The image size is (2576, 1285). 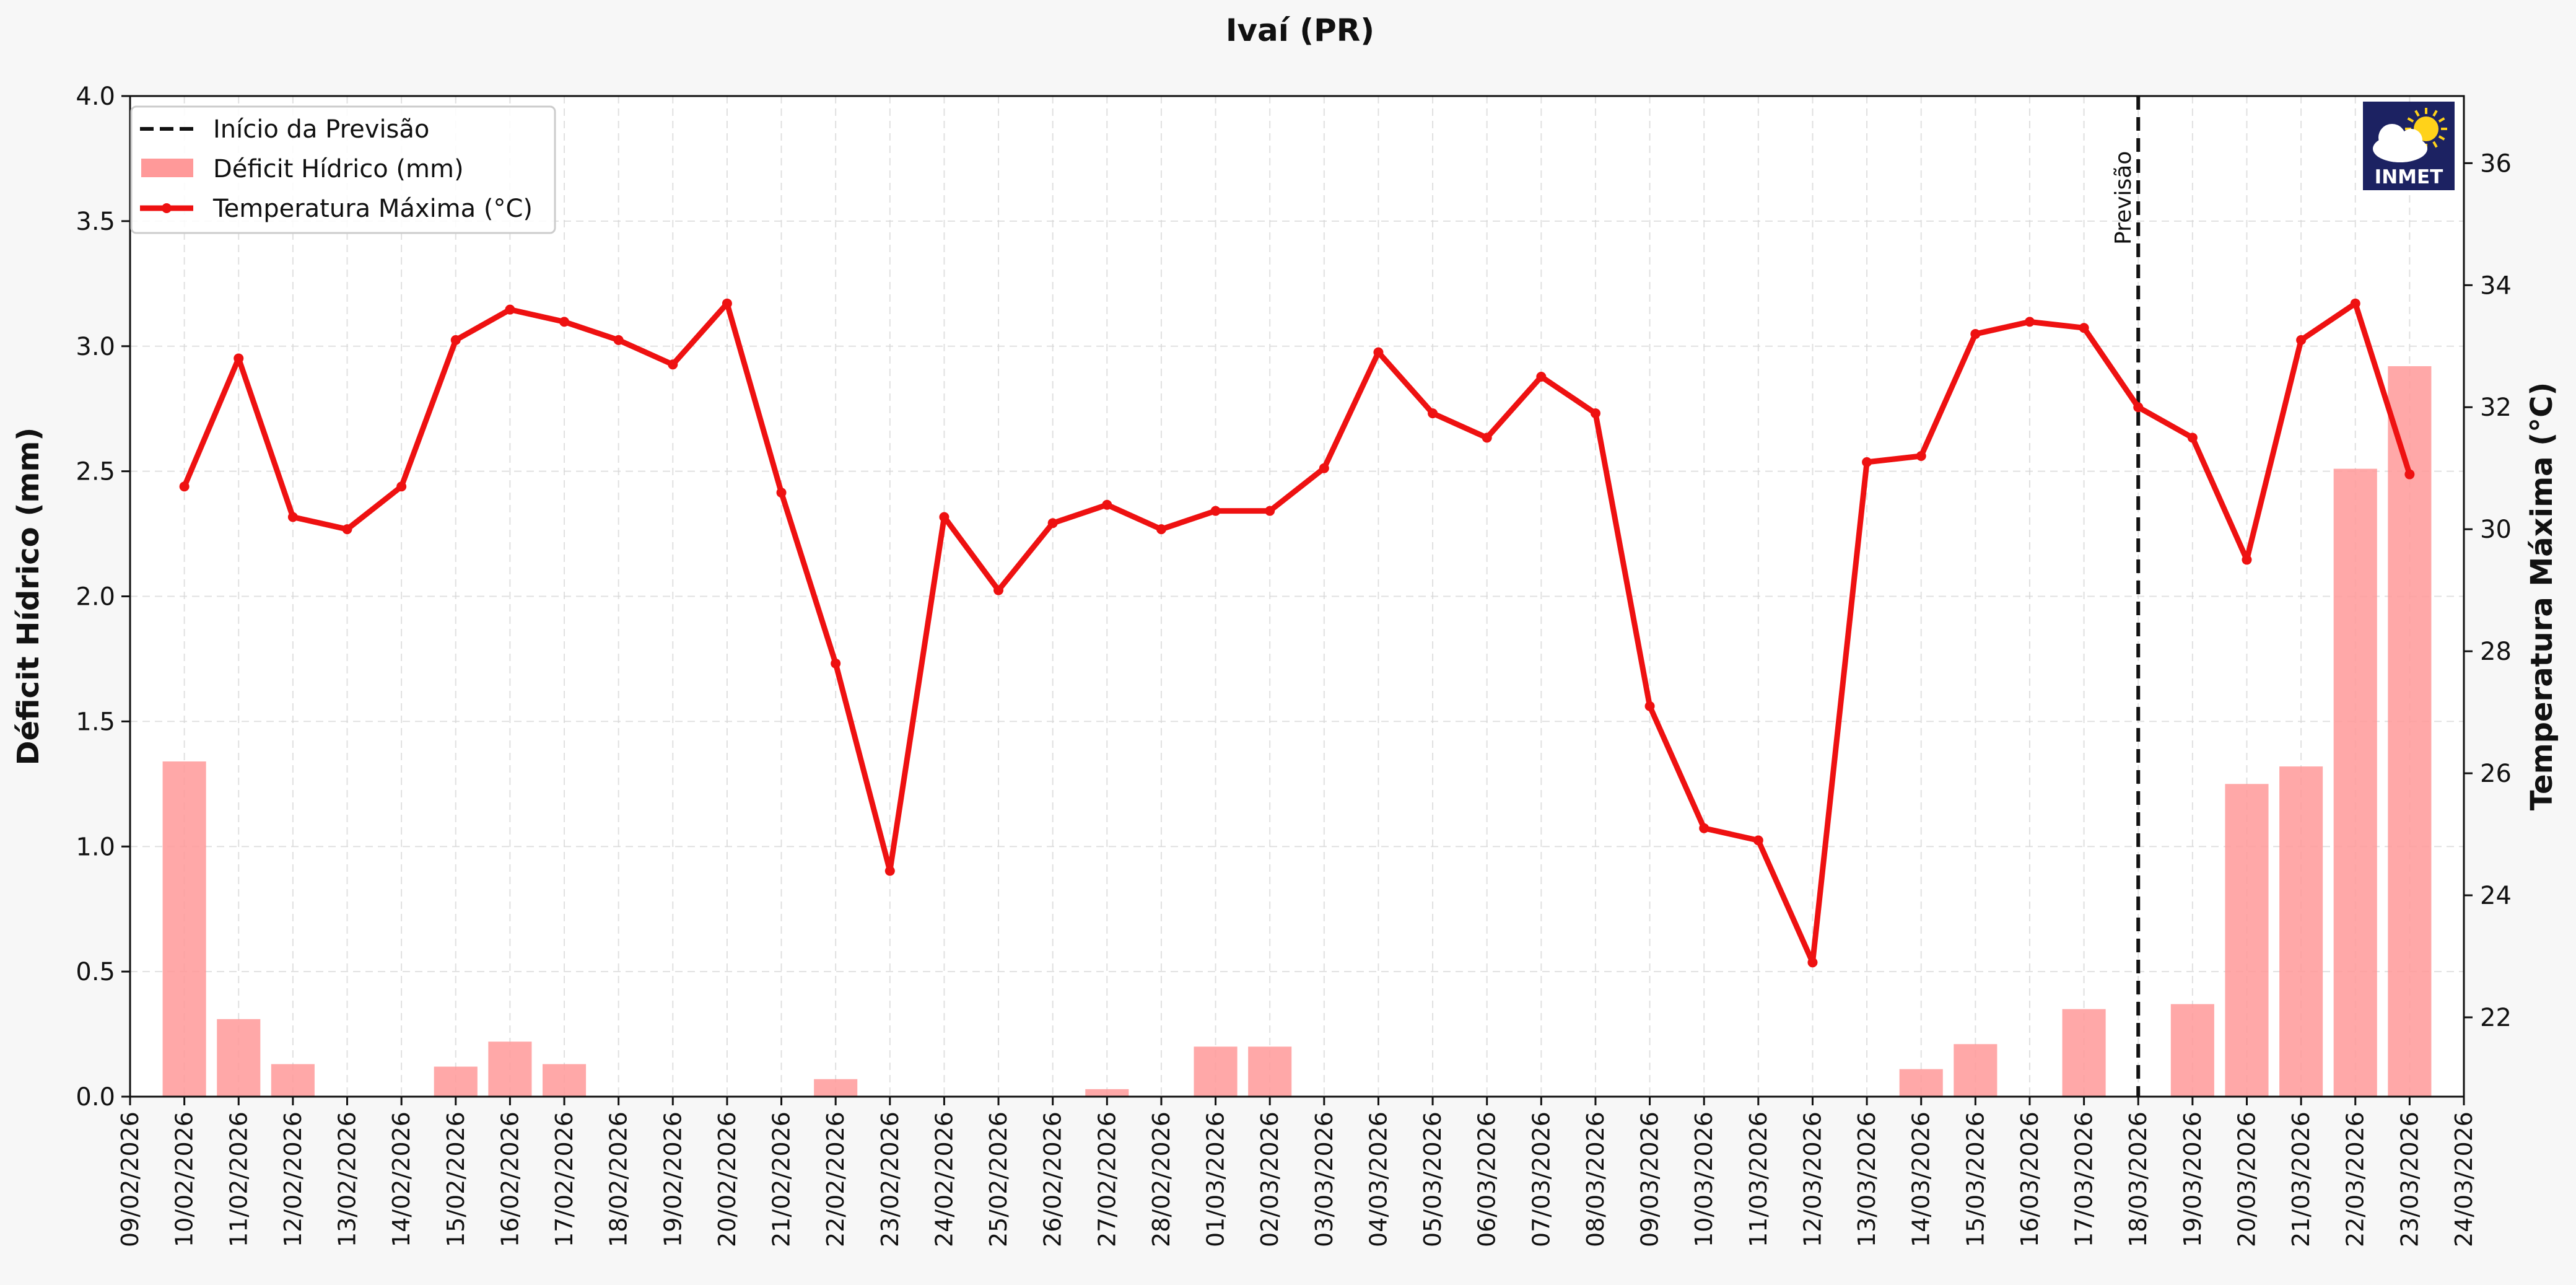 What do you see at coordinates (781, 1179) in the screenshot?
I see `x-tick-label: 21/02/2026` at bounding box center [781, 1179].